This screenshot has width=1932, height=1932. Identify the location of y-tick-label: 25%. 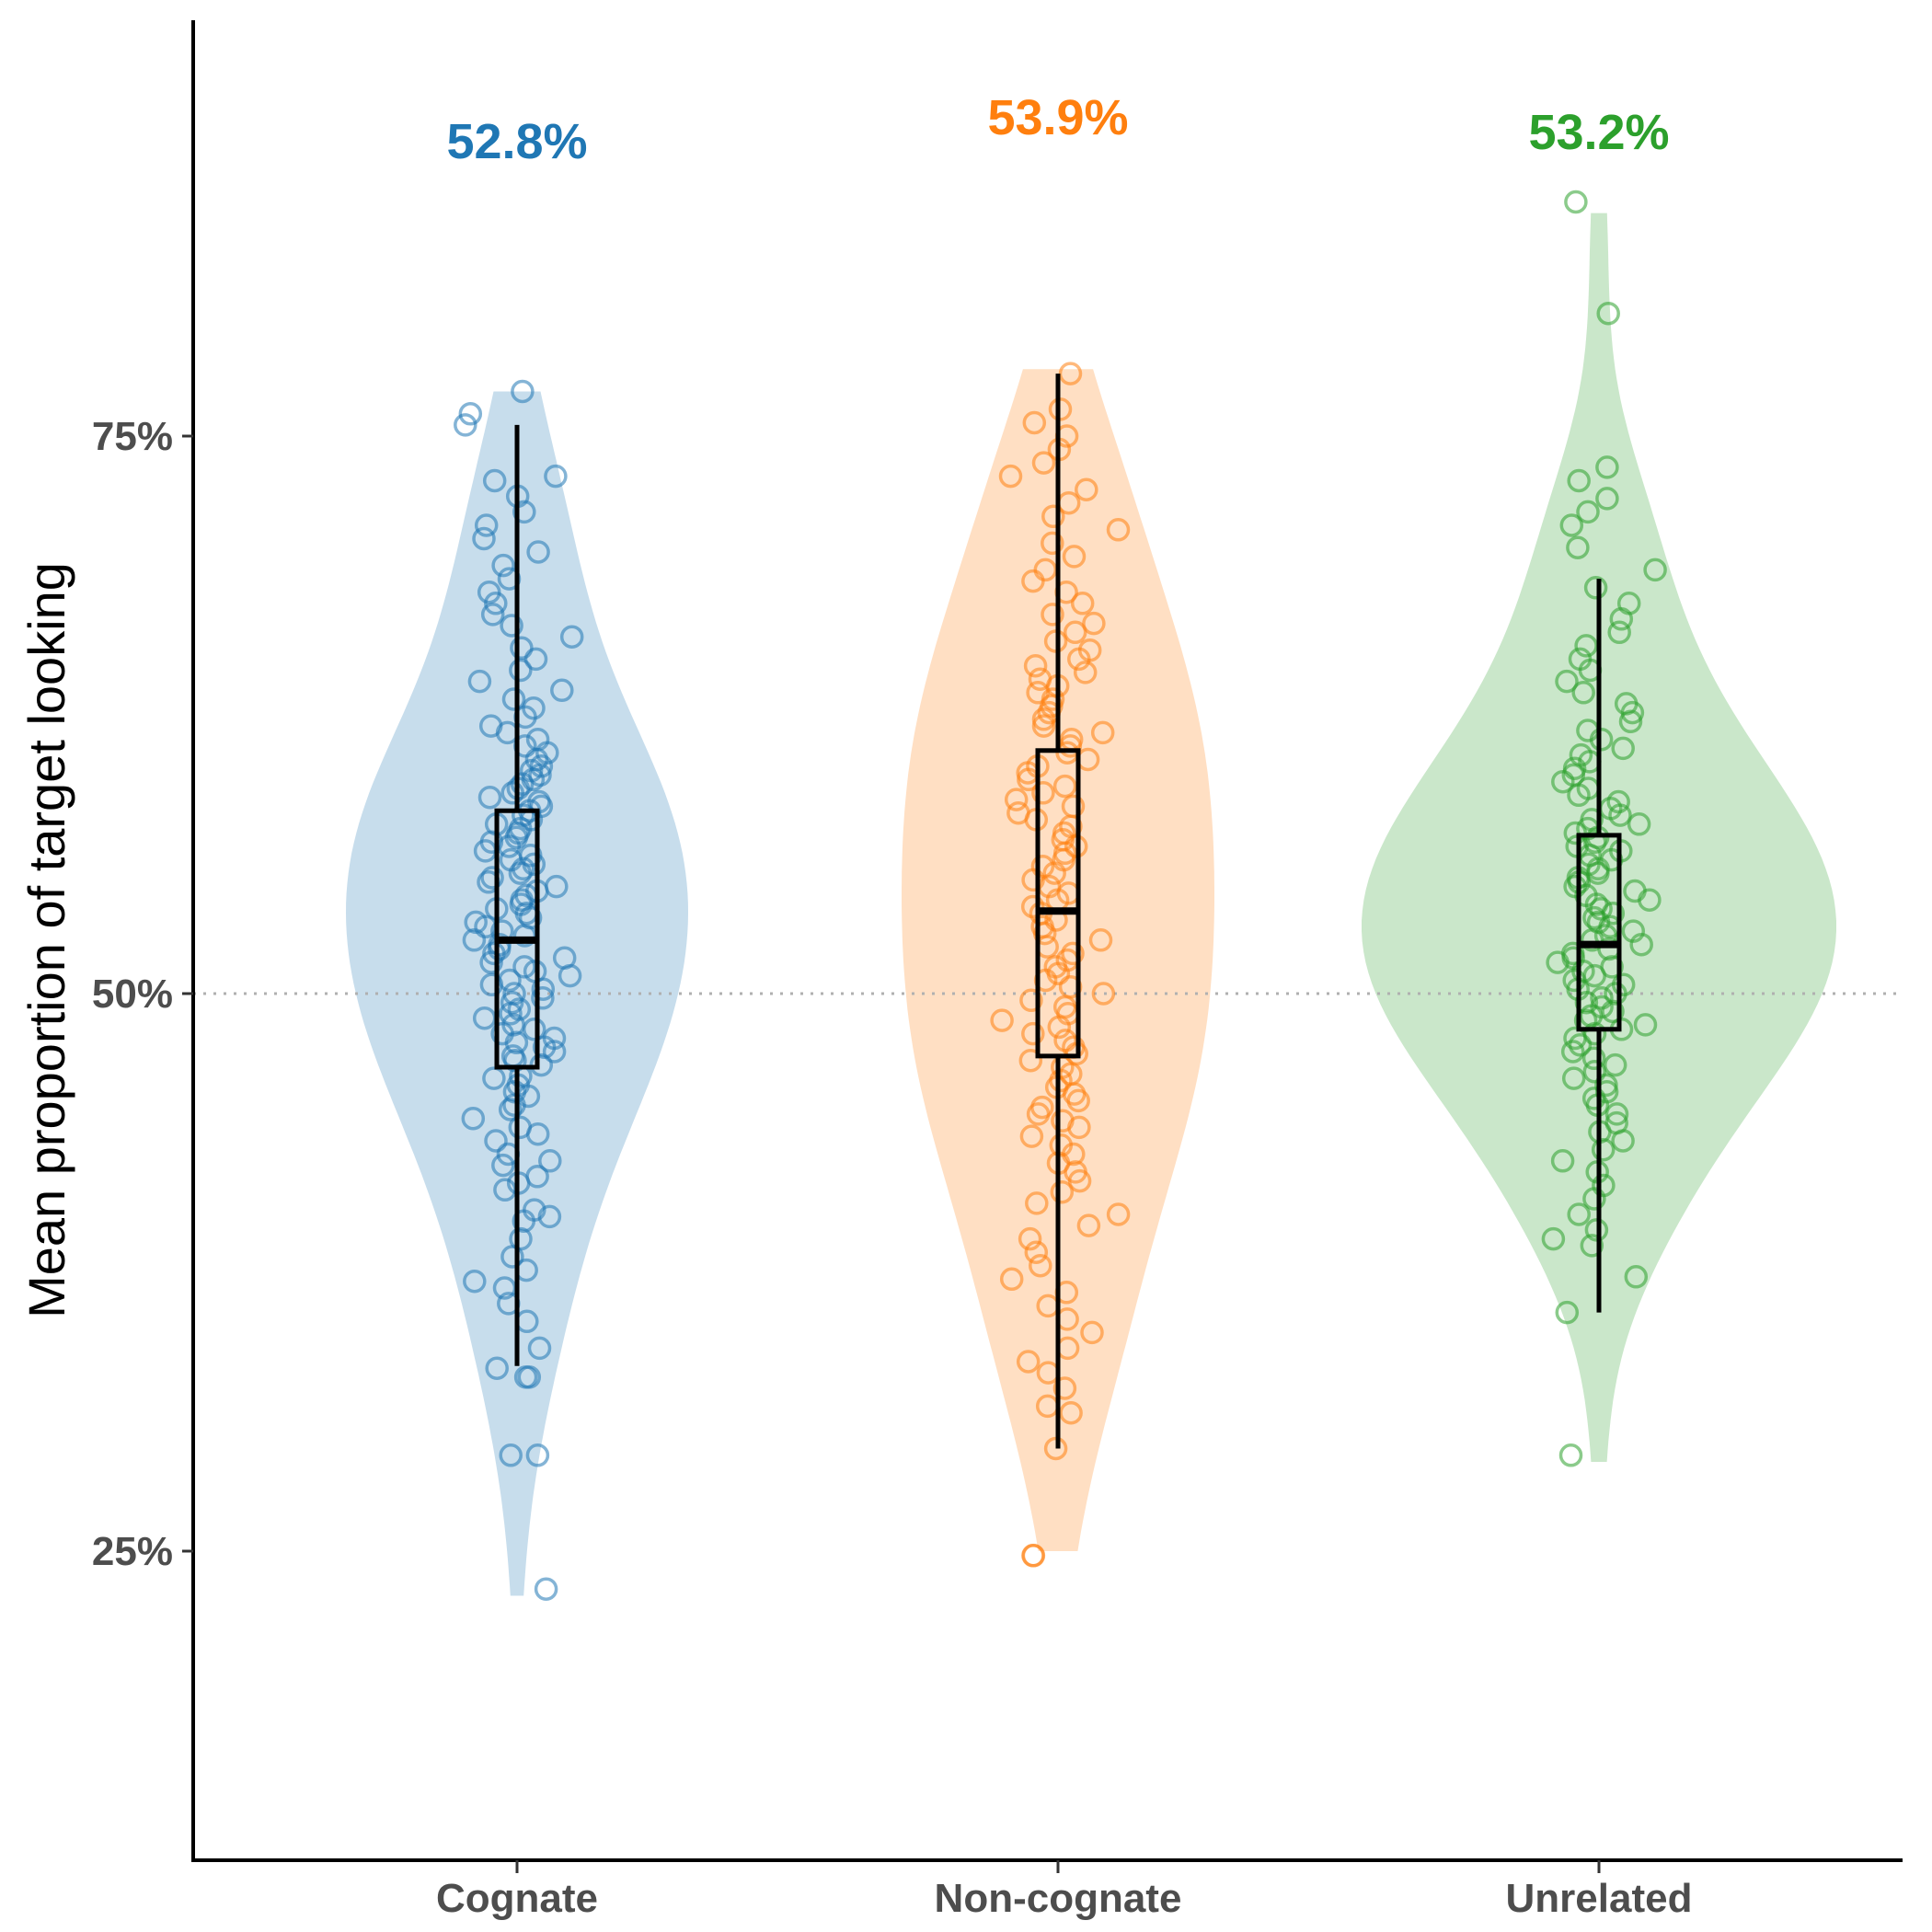
(132, 1551).